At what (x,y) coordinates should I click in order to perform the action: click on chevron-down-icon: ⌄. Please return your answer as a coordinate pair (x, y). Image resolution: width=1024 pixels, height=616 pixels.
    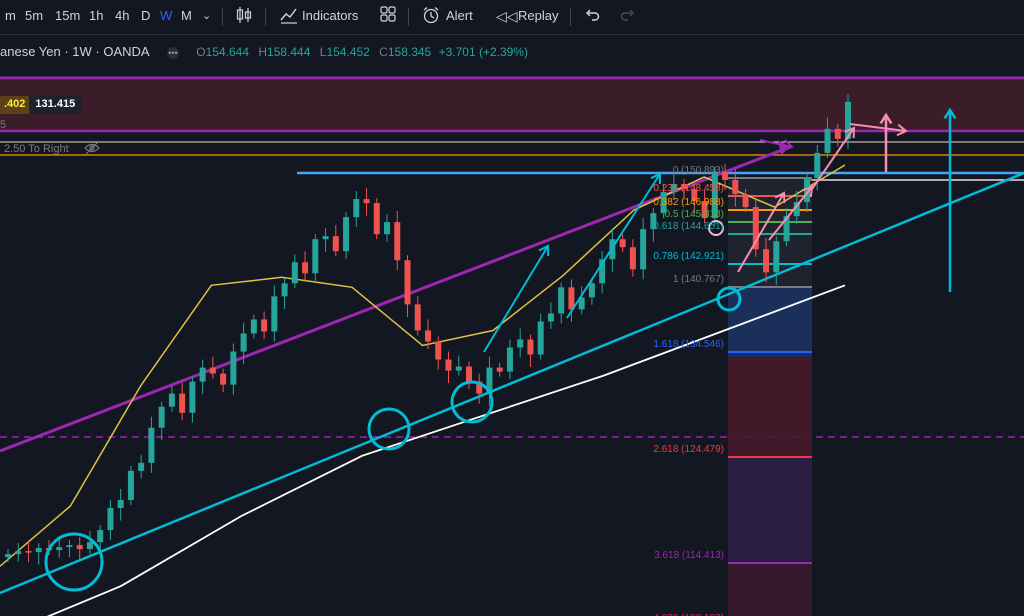
    Looking at the image, I should click on (207, 16).